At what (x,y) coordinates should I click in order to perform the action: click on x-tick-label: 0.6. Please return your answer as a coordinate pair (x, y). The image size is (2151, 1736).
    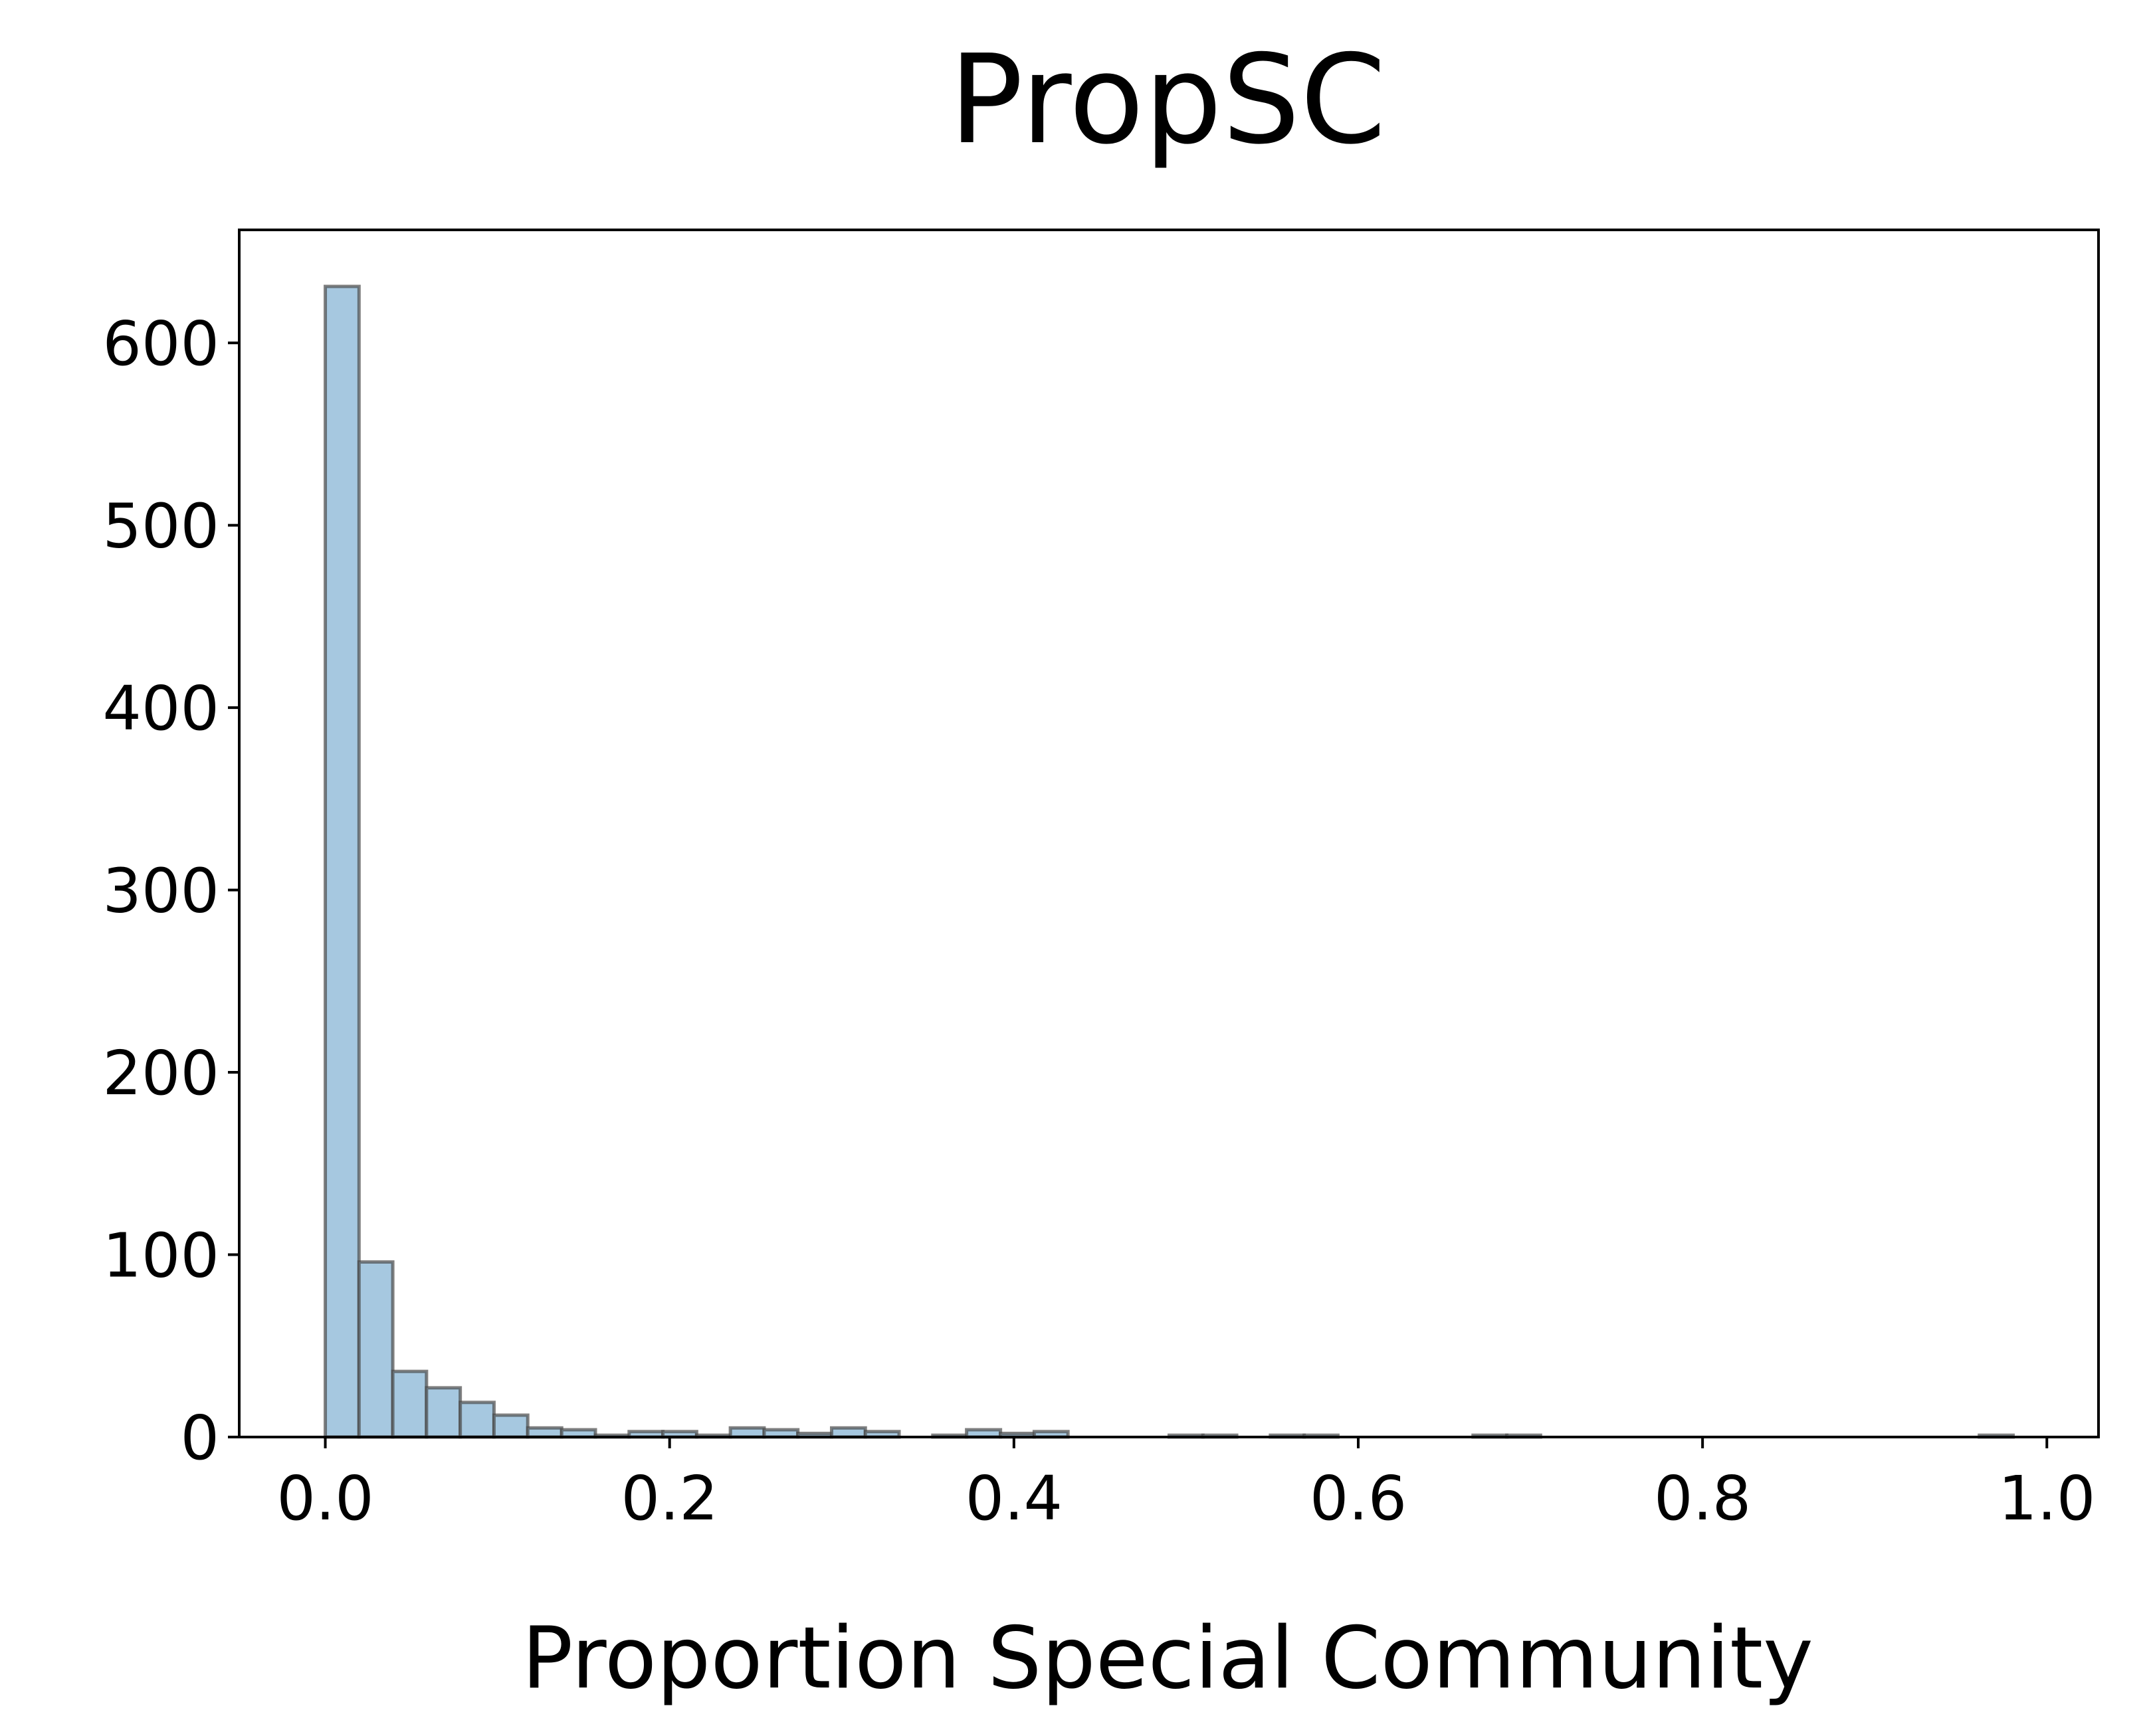
    Looking at the image, I should click on (1359, 1499).